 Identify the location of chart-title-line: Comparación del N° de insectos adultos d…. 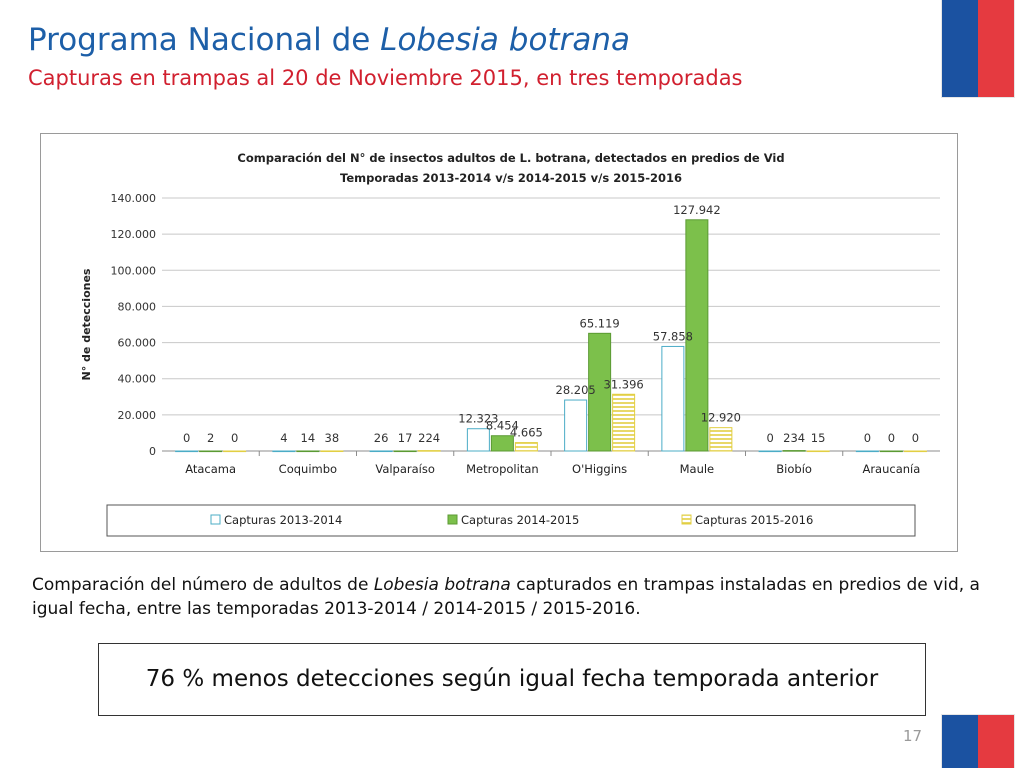
(510, 158).